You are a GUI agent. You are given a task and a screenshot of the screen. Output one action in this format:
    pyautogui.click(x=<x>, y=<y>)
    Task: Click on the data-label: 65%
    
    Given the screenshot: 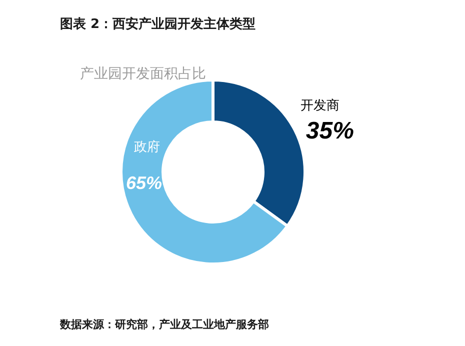 What is the action you would take?
    pyautogui.click(x=144, y=183)
    